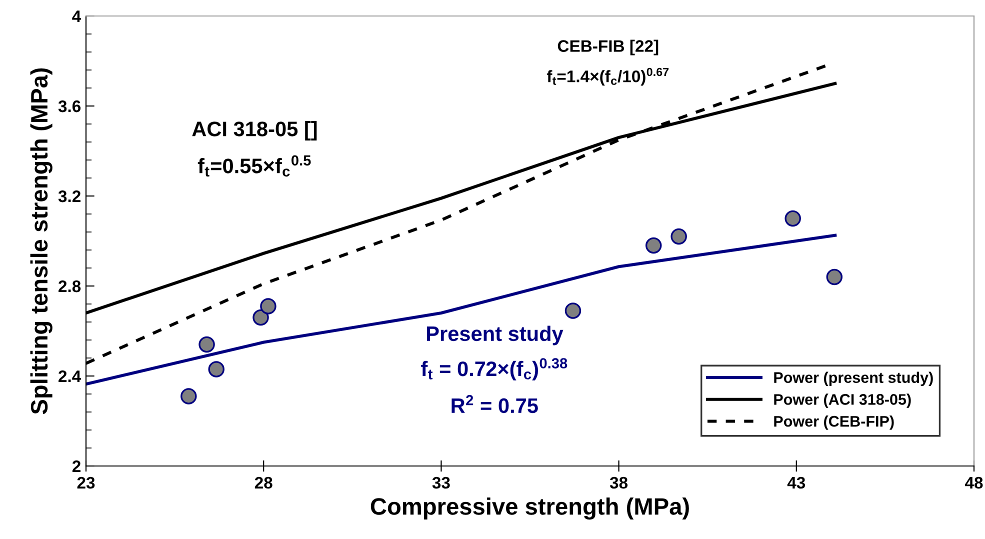 This screenshot has height=539, width=985. I want to click on x-tick-label: 38, so click(619, 482).